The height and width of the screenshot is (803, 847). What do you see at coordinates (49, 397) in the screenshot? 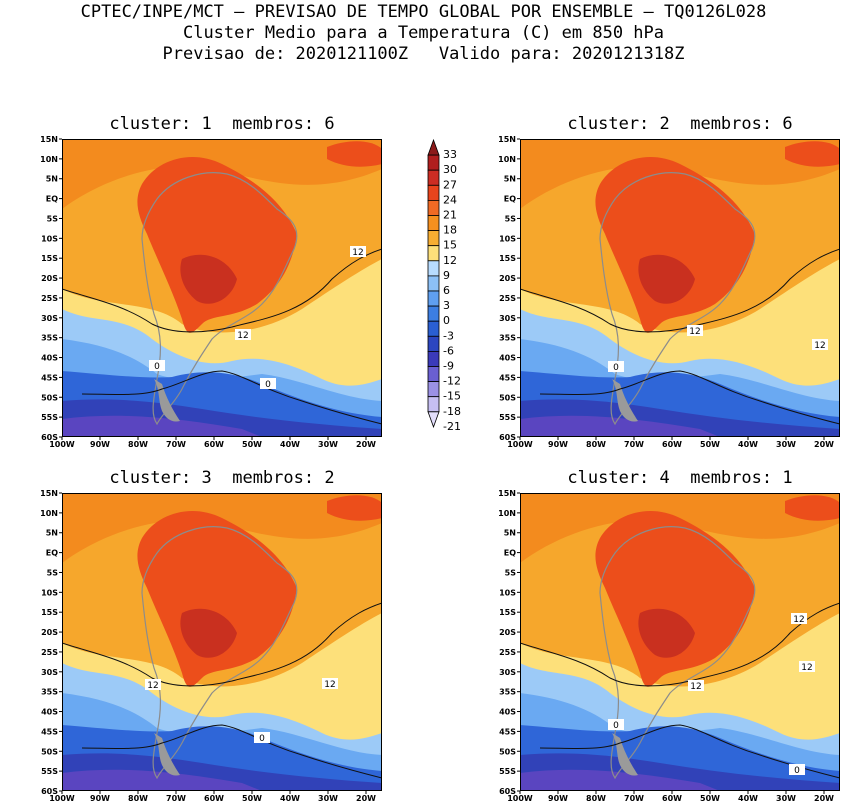
I see `lat-tick-label: 50S` at bounding box center [49, 397].